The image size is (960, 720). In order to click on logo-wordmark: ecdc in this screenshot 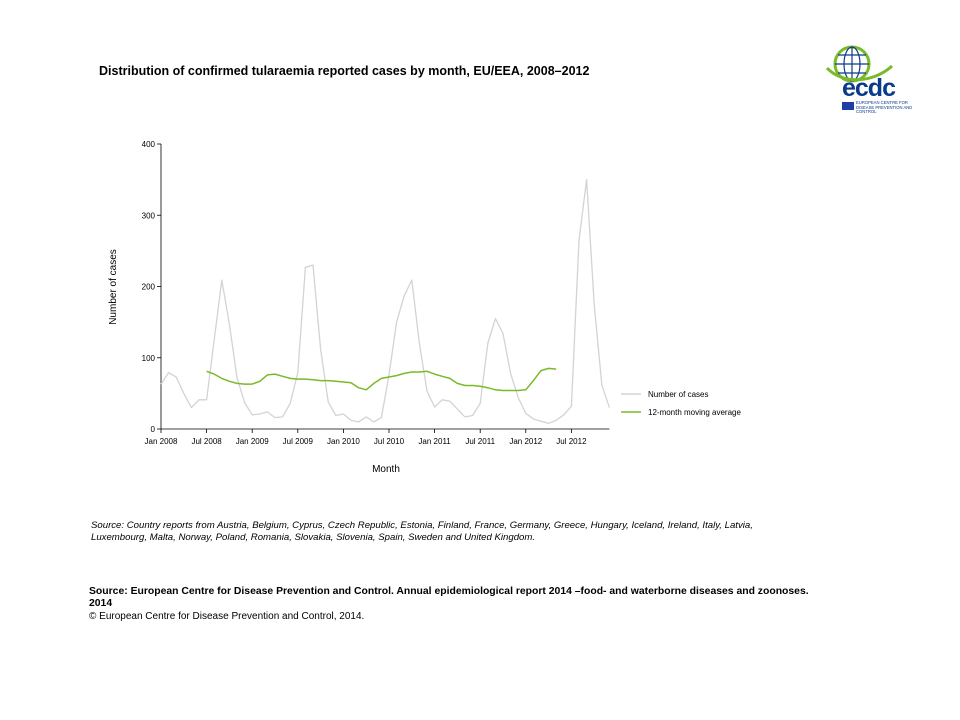, I will do `click(869, 88)`.